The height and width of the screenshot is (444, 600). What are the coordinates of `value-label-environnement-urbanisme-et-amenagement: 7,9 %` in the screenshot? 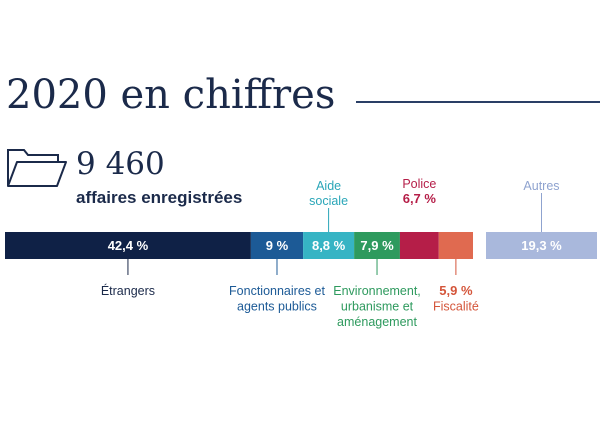 It's located at (377, 245).